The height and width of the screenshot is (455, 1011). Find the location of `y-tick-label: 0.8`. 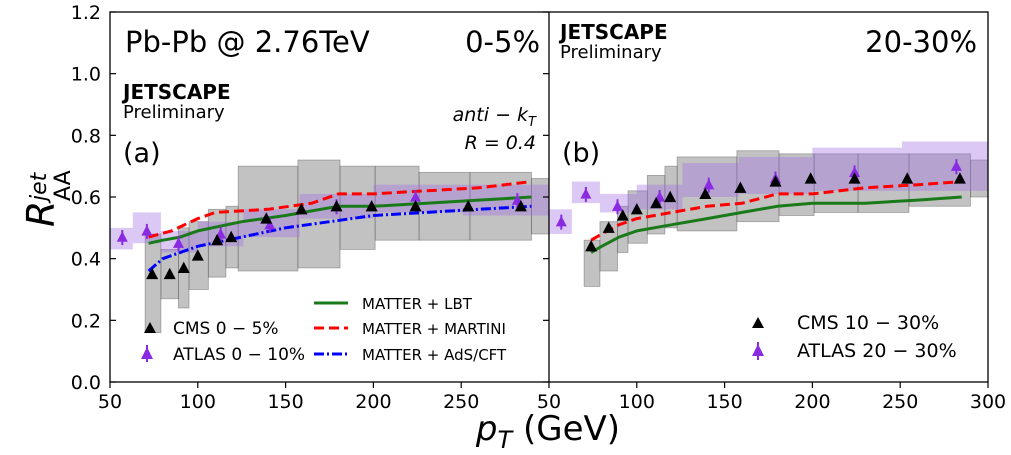

y-tick-label: 0.8 is located at coordinates (86, 136).